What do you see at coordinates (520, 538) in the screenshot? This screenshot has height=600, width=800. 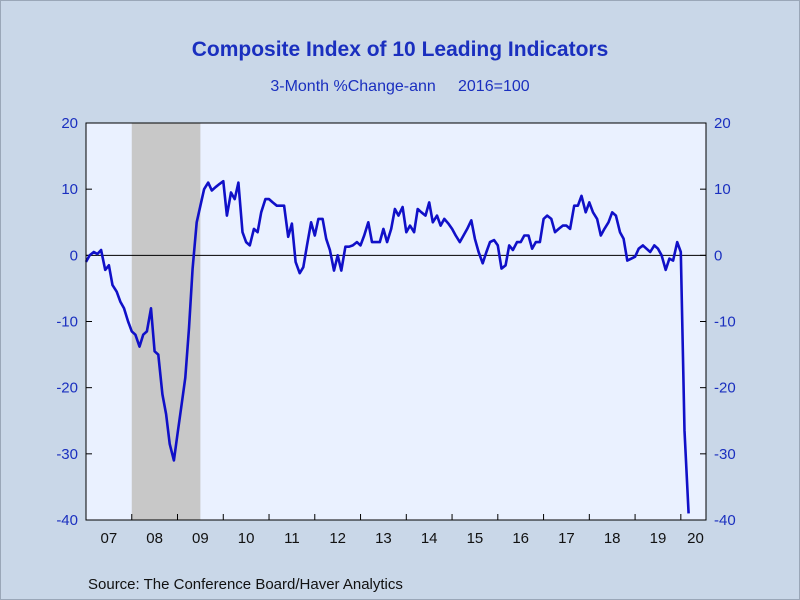 I see `x-tick-label: 16` at bounding box center [520, 538].